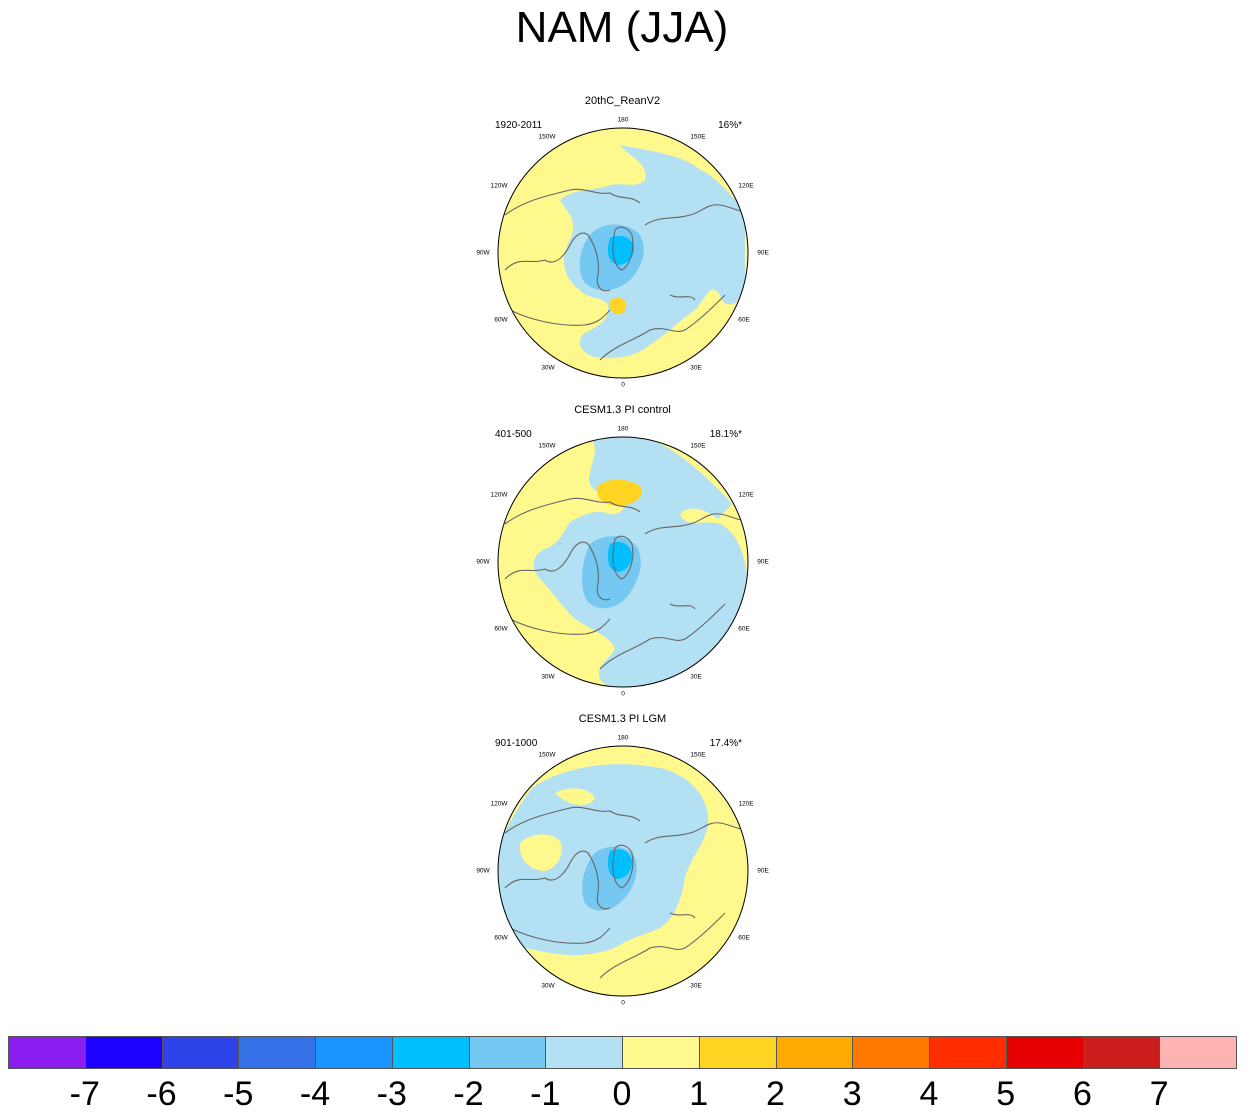  I want to click on variance-label: 16%*, so click(730, 125).